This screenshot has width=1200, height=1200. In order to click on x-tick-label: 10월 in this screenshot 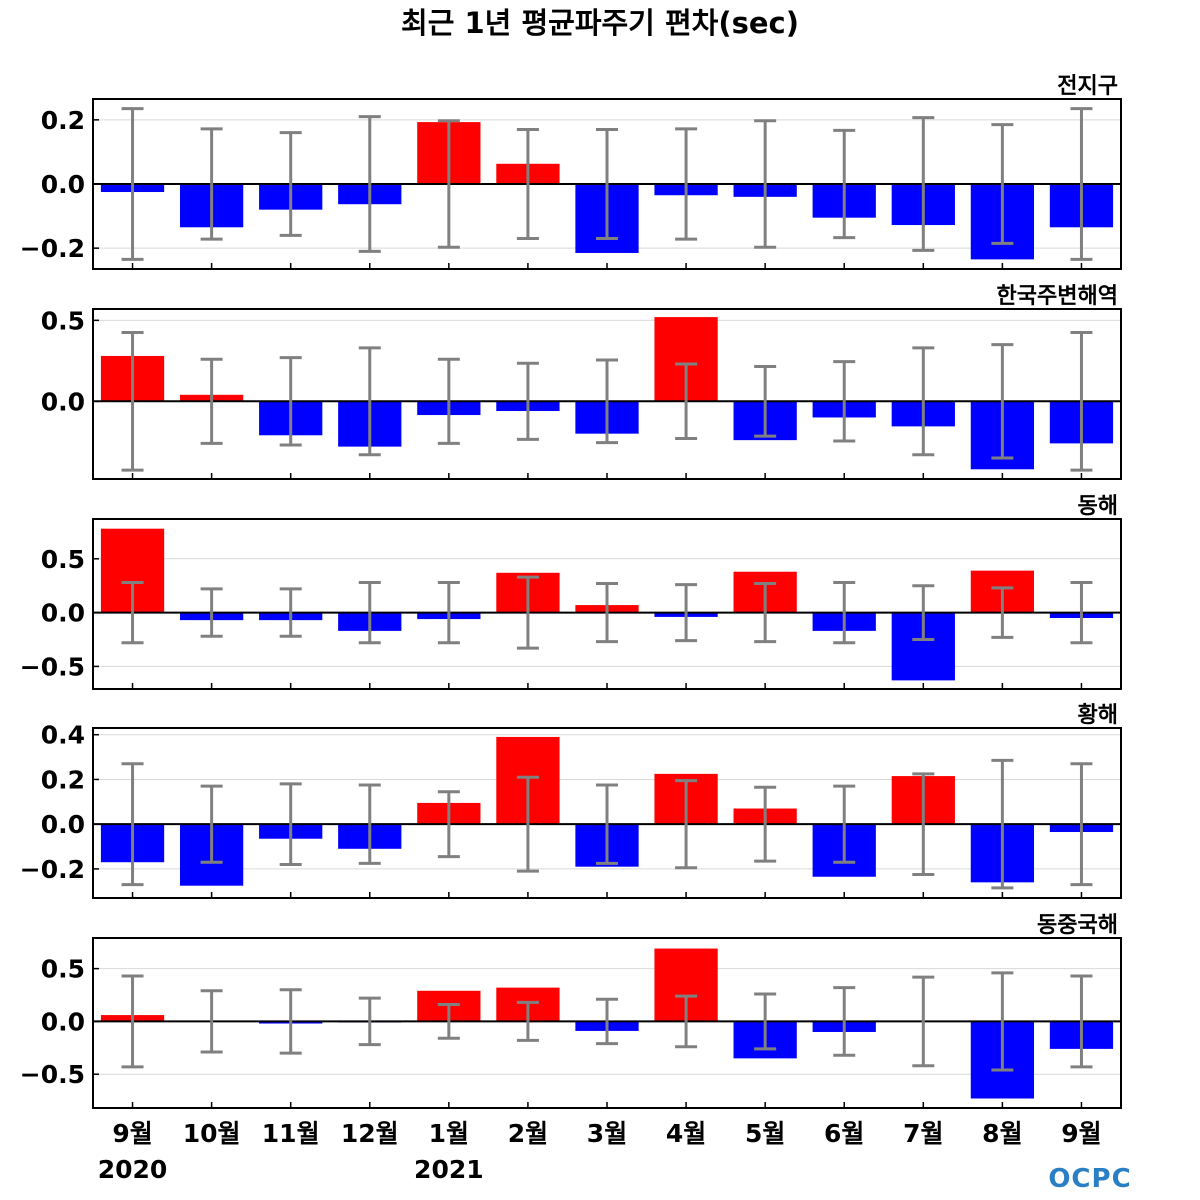, I will do `click(212, 1133)`.